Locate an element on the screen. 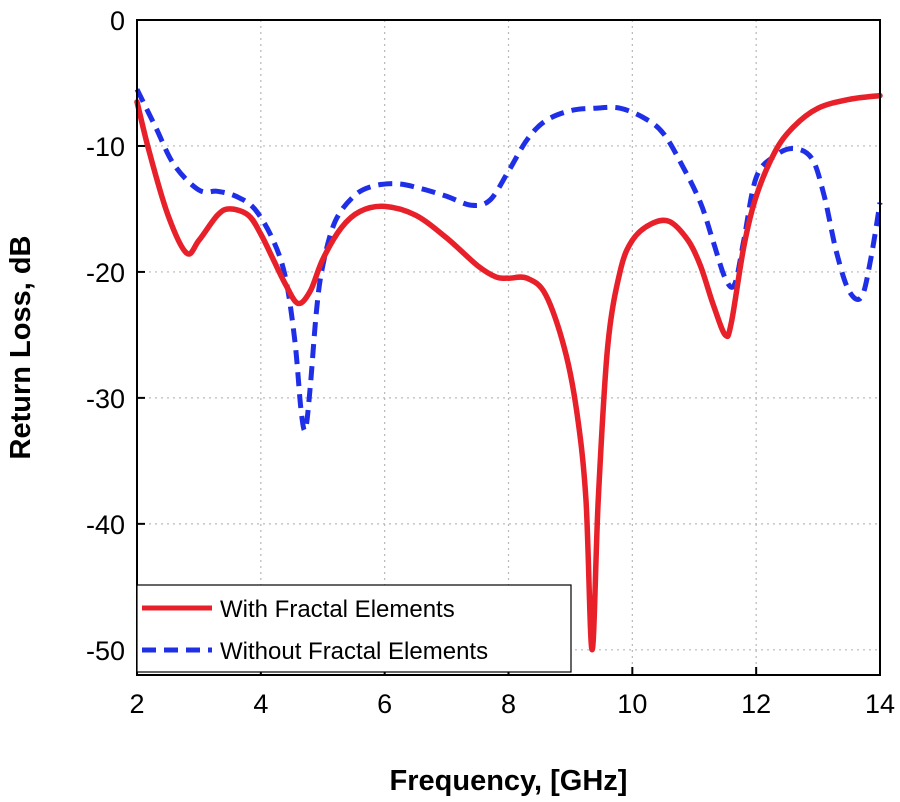  legend-label-with-fractal: With Fractal Elements is located at coordinates (337, 609).